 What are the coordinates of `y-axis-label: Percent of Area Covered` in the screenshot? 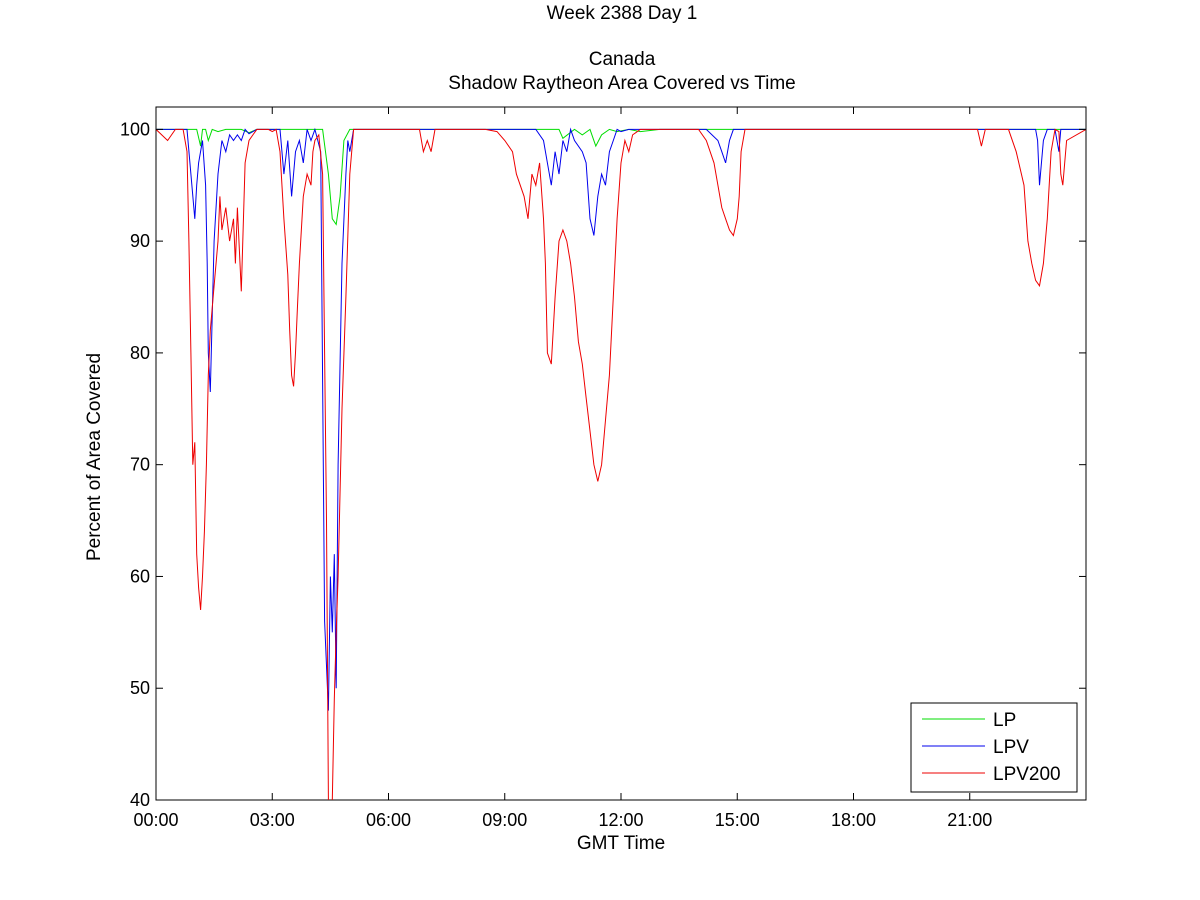 It's located at (94, 457).